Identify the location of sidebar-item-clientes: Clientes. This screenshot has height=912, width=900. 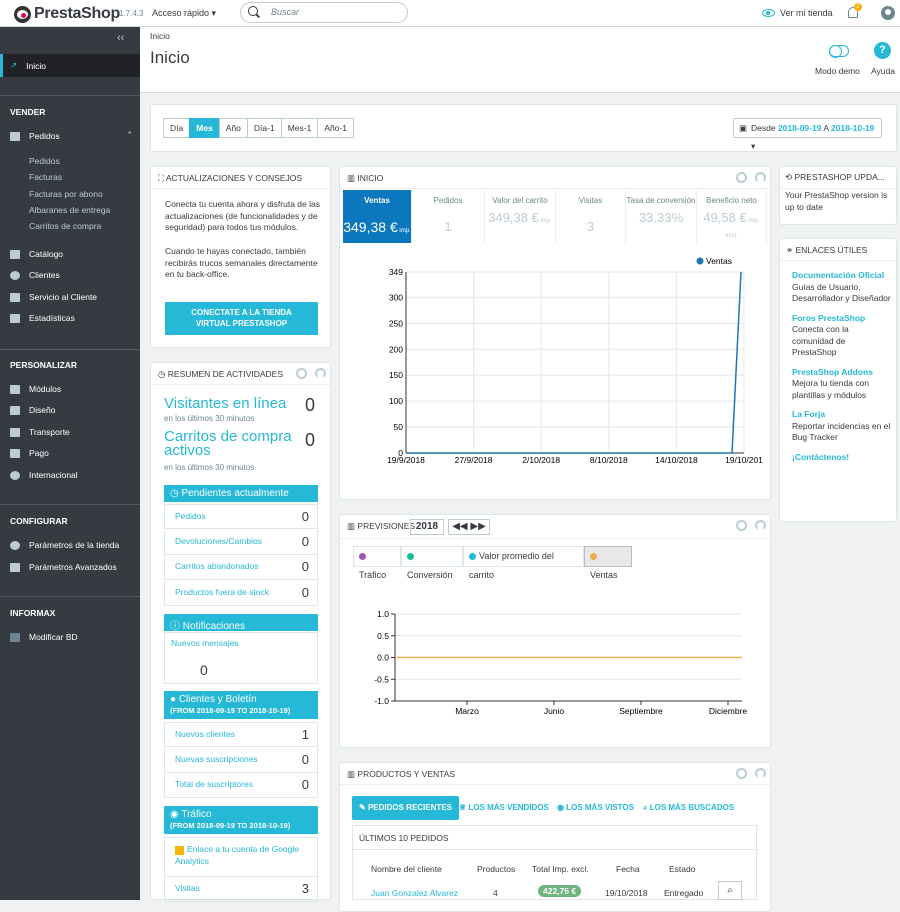
(35, 275).